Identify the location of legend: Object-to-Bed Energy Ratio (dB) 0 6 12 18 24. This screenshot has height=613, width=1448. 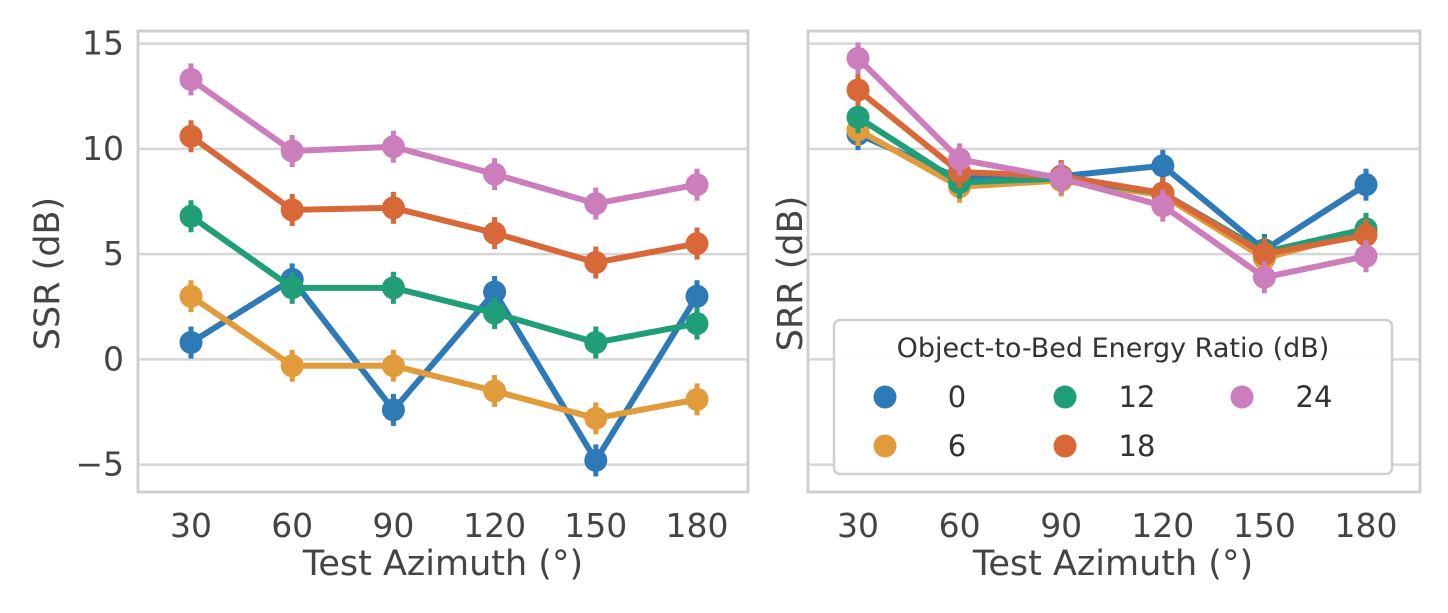
(1113, 397).